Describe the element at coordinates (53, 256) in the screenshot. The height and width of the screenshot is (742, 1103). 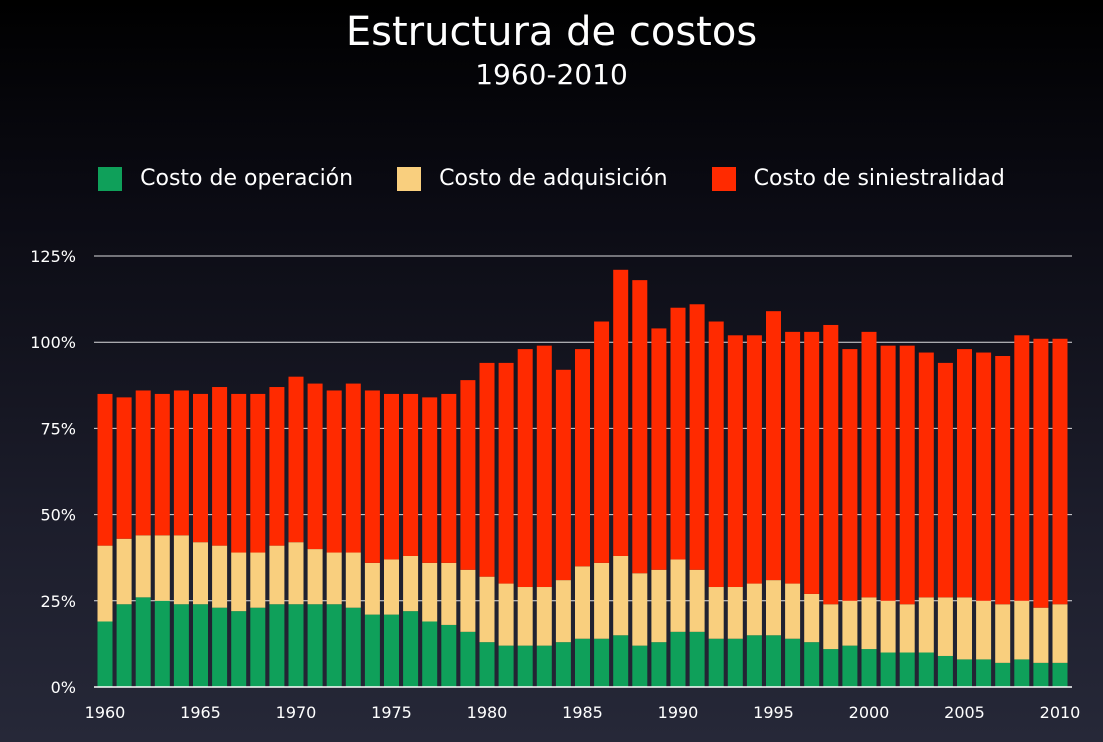
I see `y-tick-label: 125%` at that location.